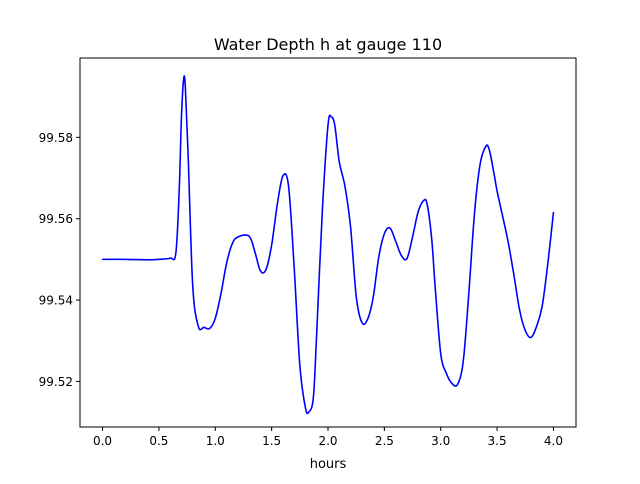 This screenshot has height=484, width=640. I want to click on y-tick-label: 99.56, so click(56, 219).